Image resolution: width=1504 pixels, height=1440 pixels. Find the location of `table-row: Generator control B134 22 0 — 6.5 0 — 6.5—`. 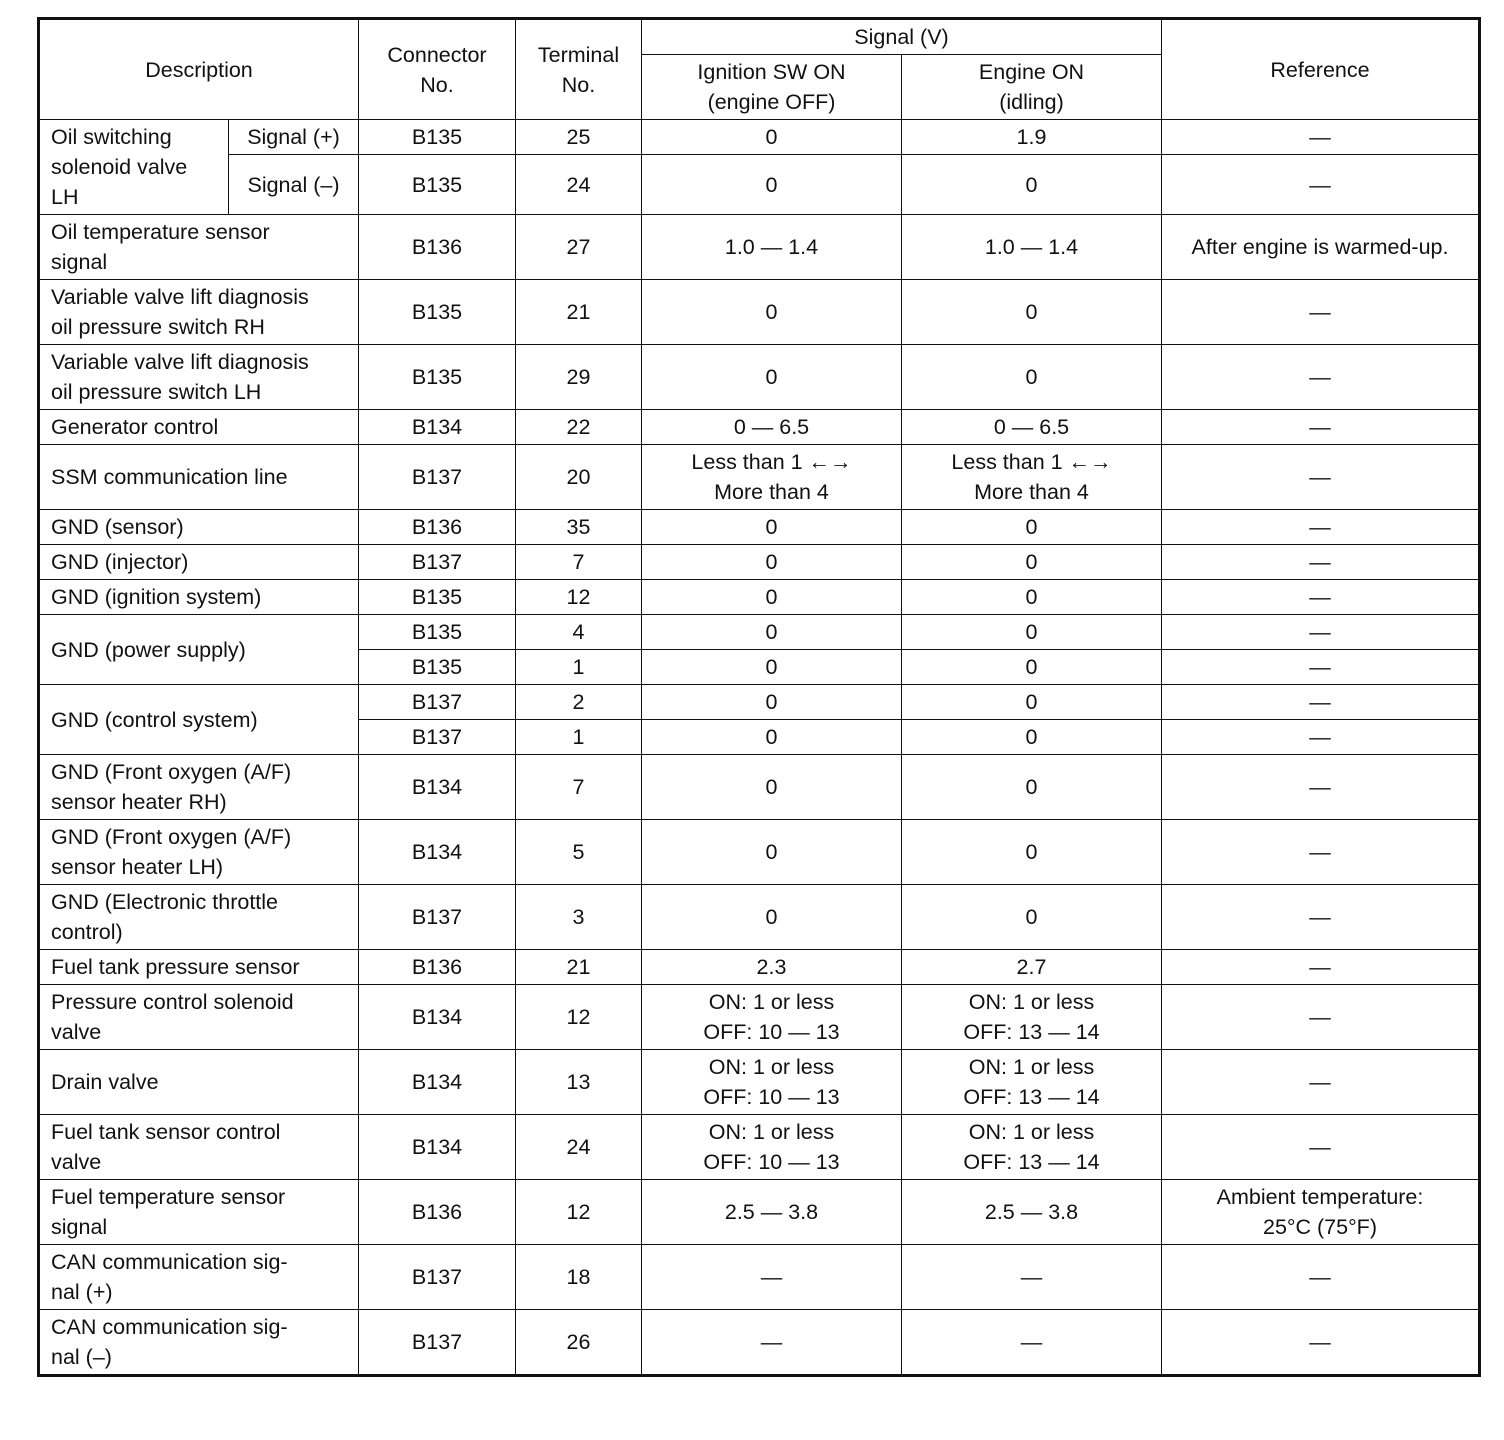

table-row: Generator control B134 22 0 — 6.5 0 — 6.5— is located at coordinates (759, 427).